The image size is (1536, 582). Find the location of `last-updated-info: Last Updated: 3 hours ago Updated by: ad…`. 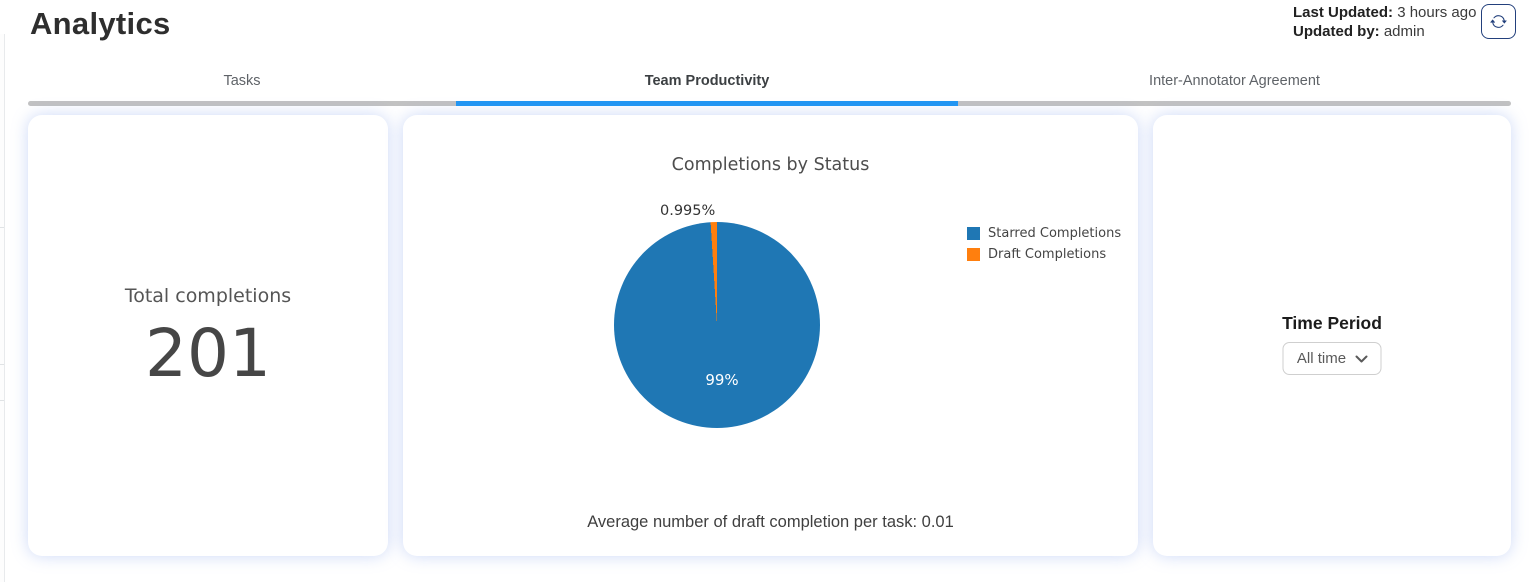

last-updated-info: Last Updated: 3 hours ago Updated by: ad… is located at coordinates (1384, 22).